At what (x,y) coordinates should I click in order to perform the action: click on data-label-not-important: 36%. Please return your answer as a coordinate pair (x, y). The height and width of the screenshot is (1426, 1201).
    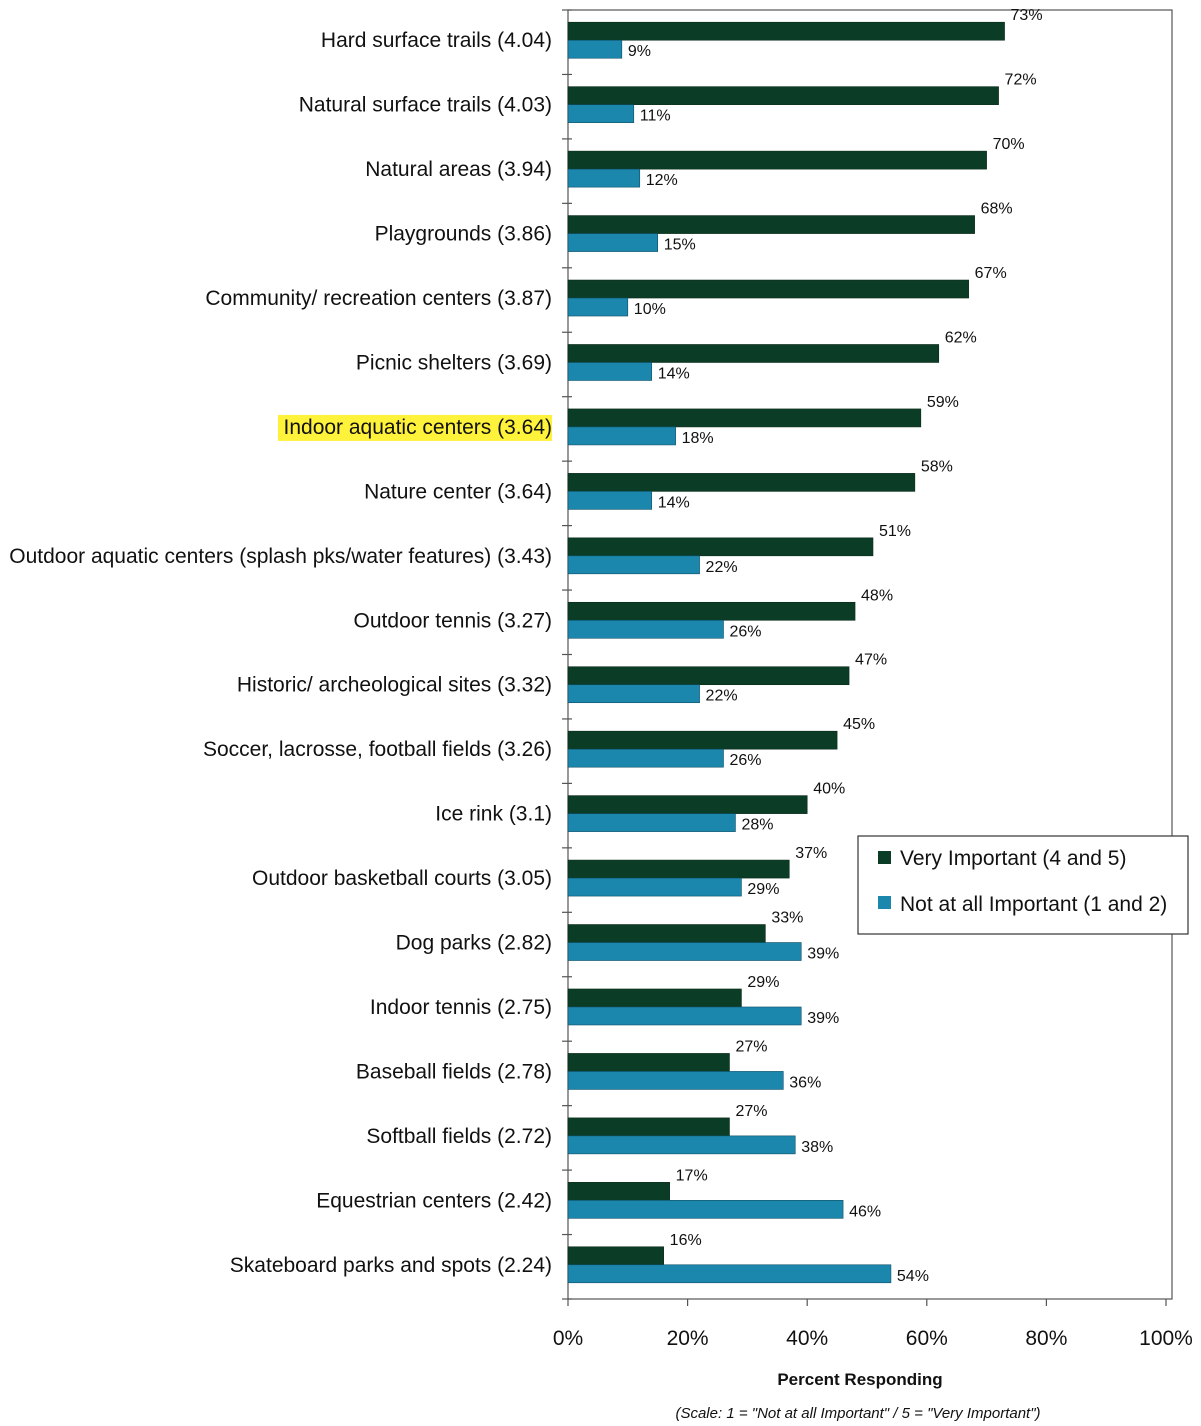
    Looking at the image, I should click on (805, 1082).